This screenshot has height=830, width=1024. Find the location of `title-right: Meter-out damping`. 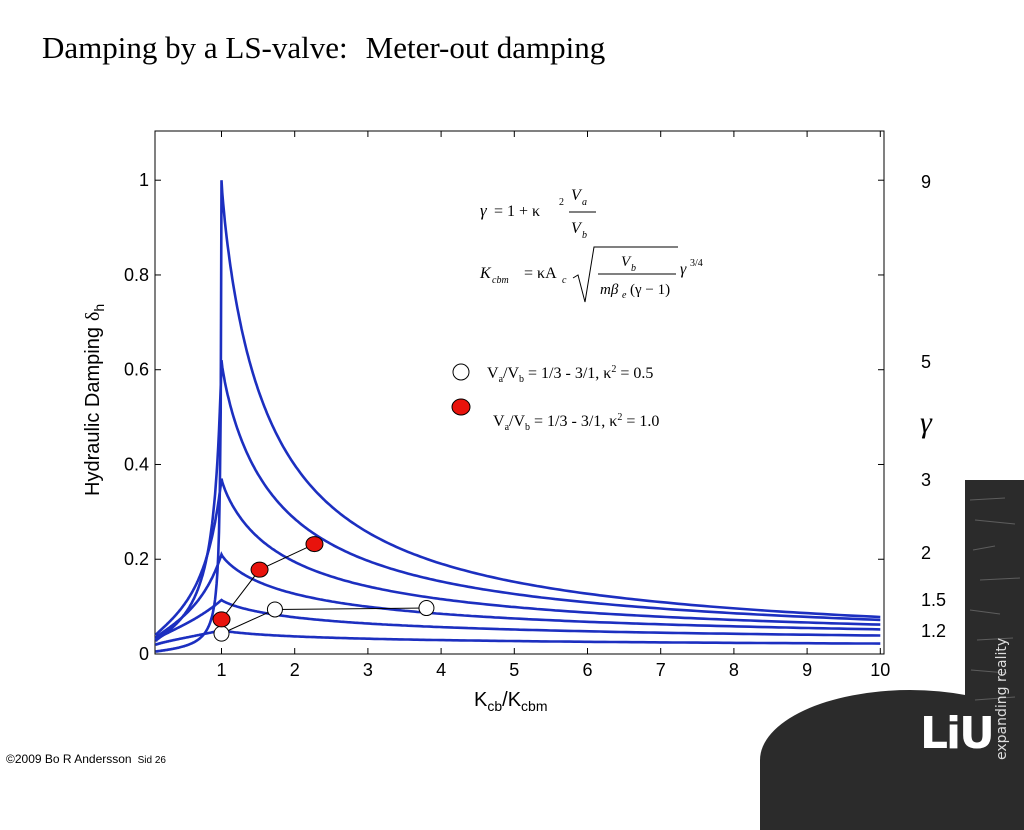

title-right: Meter-out damping is located at coordinates (485, 47).